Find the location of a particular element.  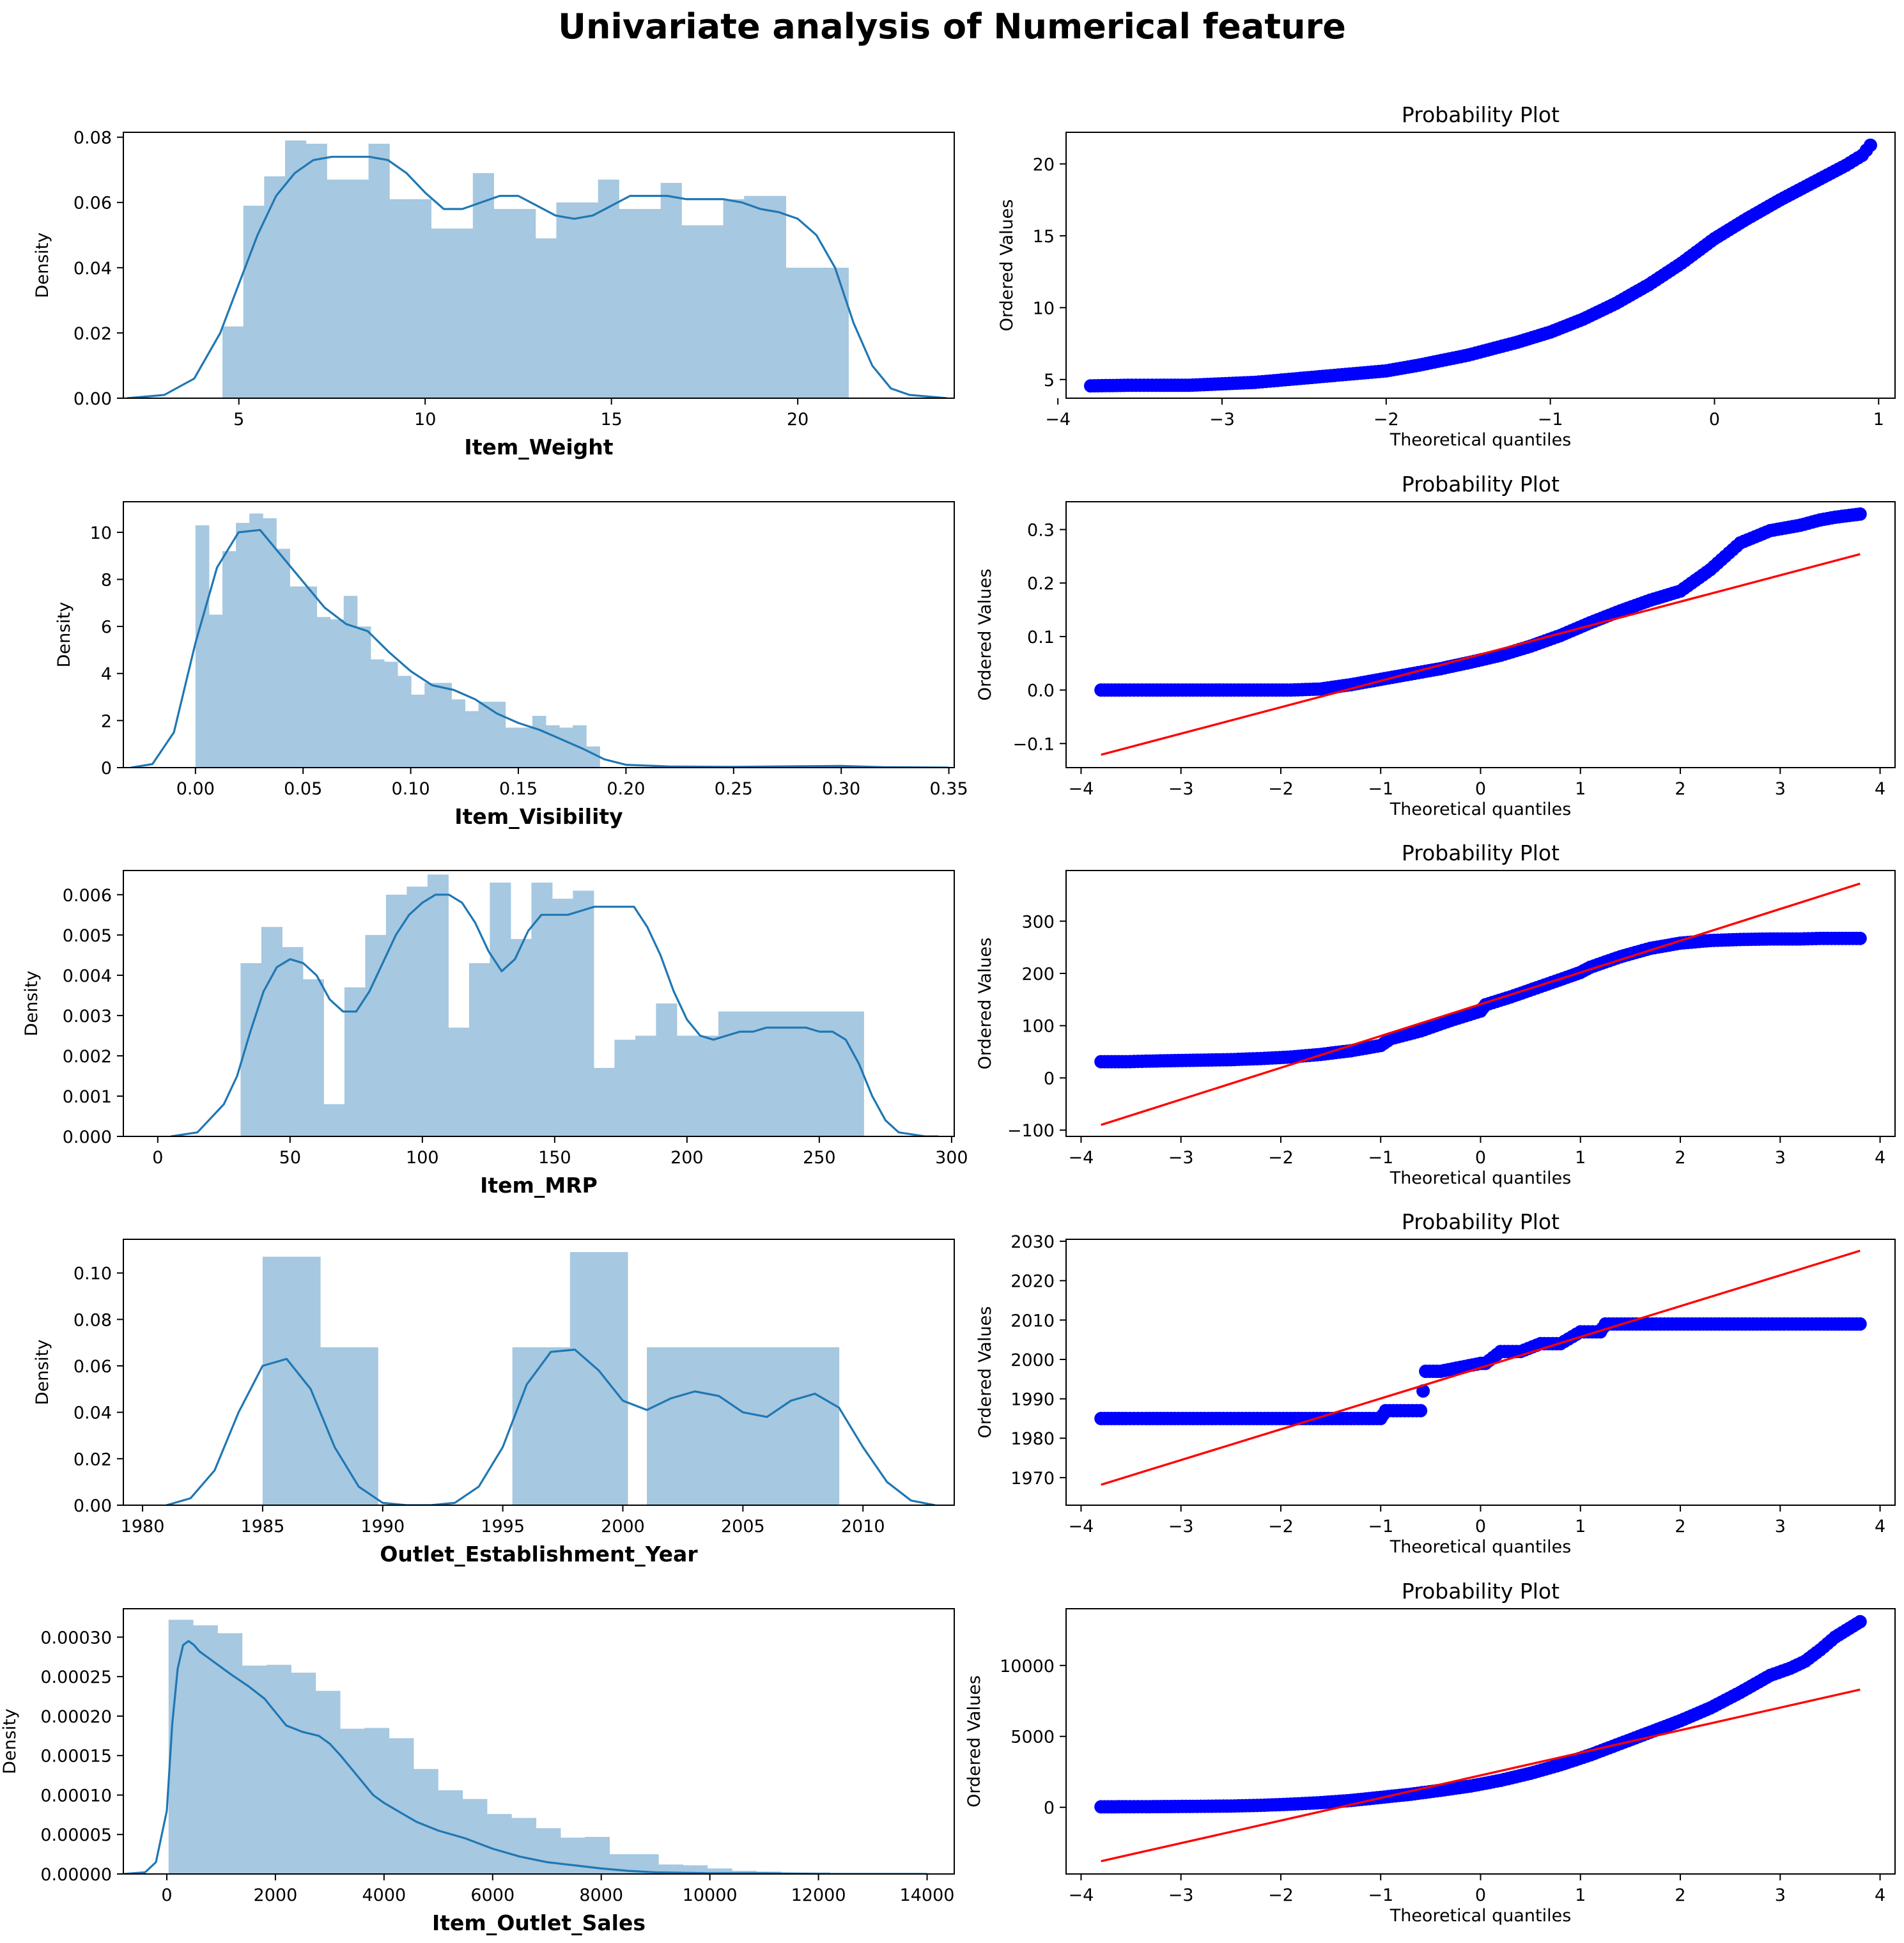

y-tick-label: 0.00020 is located at coordinates (76, 1717).